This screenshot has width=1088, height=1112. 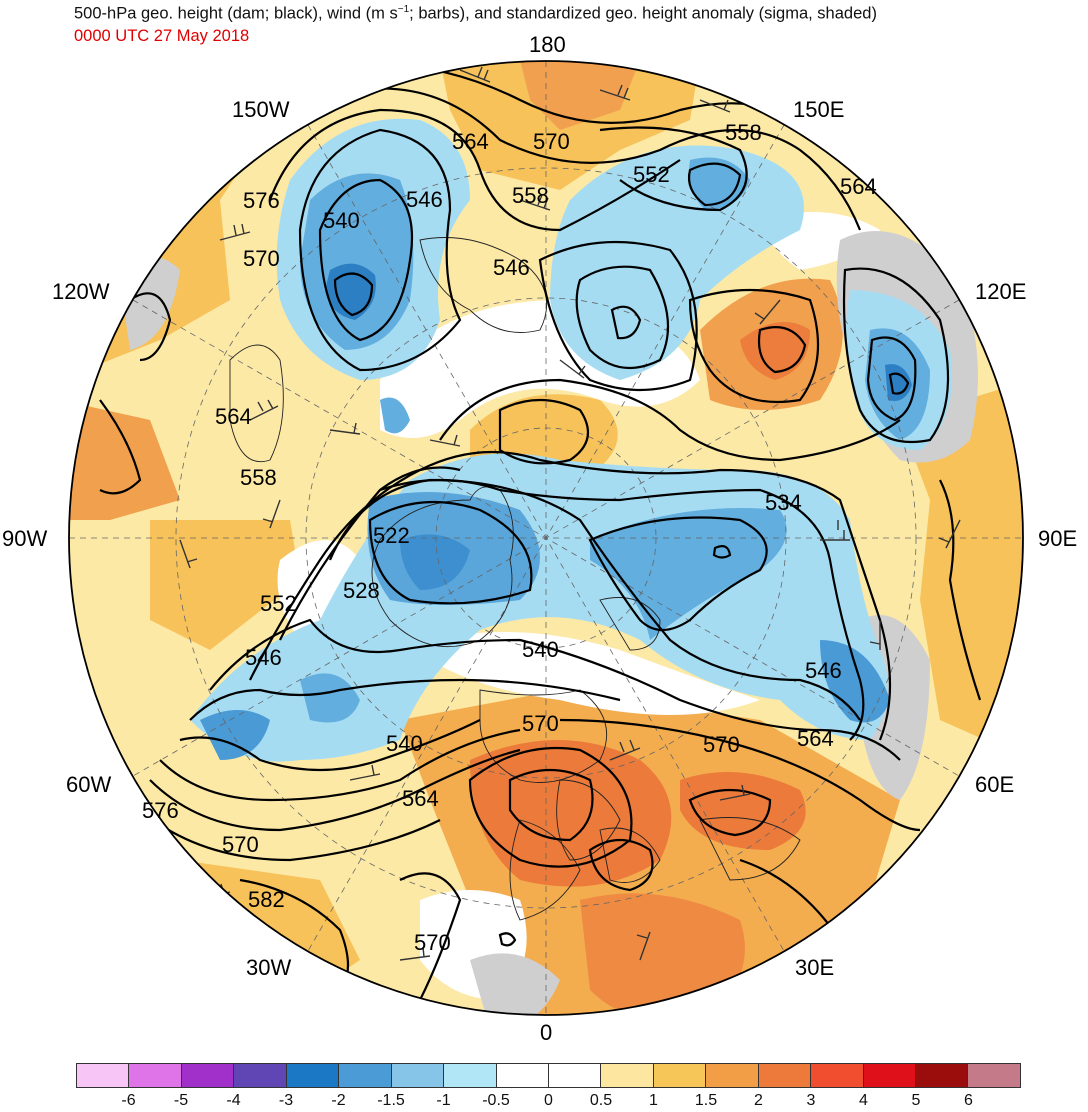 I want to click on contour-label: 534, so click(x=783, y=502).